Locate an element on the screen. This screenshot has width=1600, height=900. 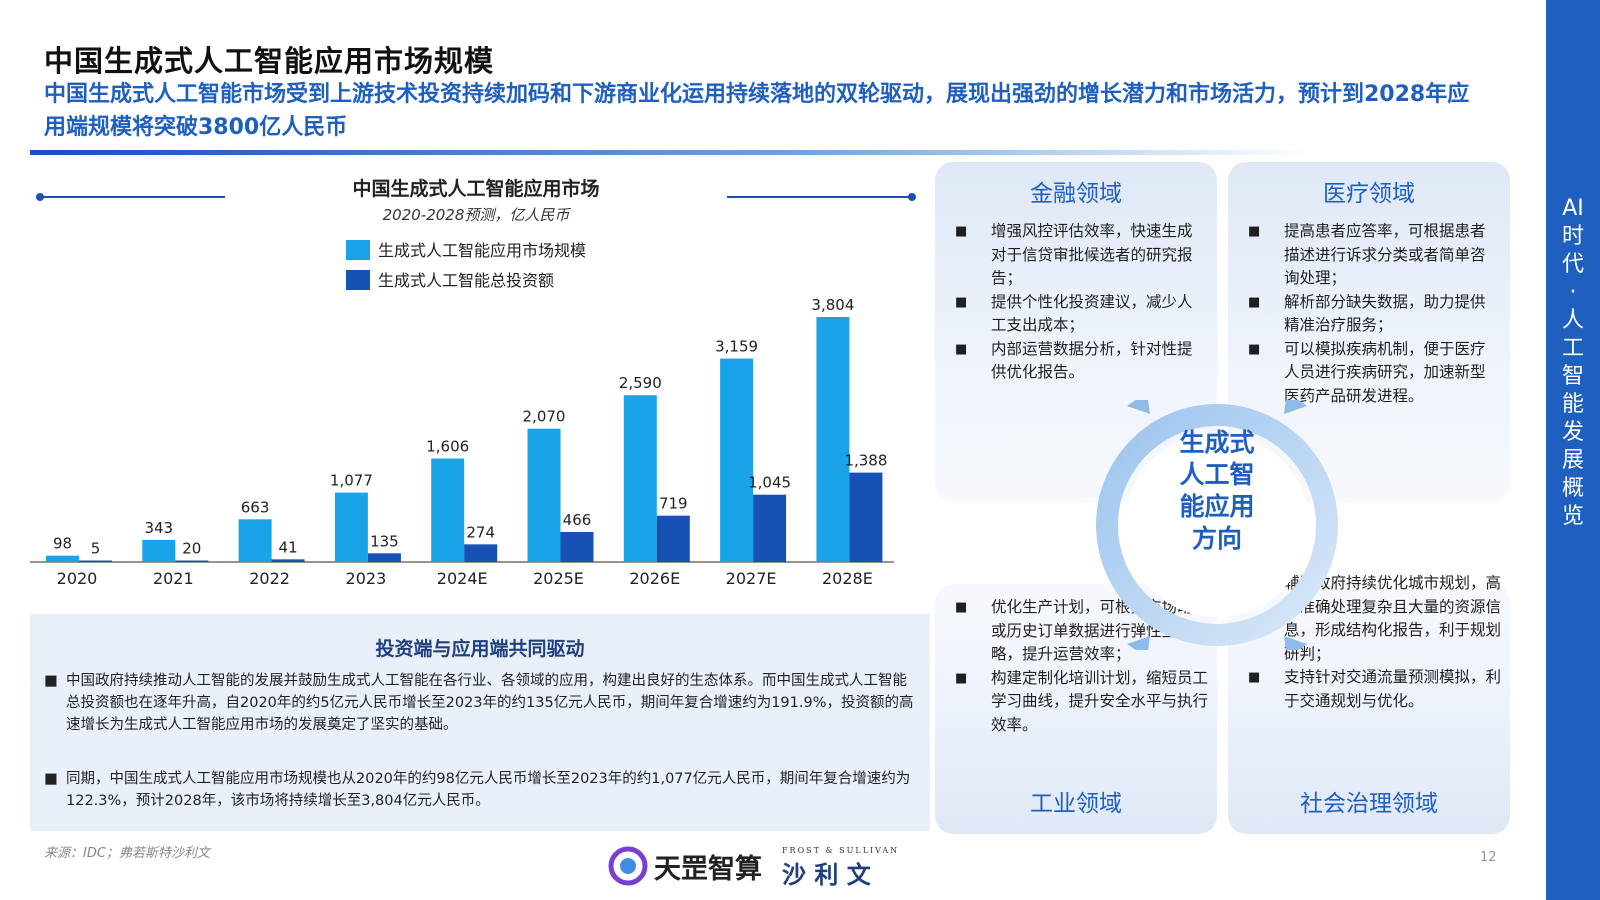
finance-item: ■ 增强风控评估效率，快速生成对于信贷审批候选者的研究报告； is located at coordinates (1080, 255).